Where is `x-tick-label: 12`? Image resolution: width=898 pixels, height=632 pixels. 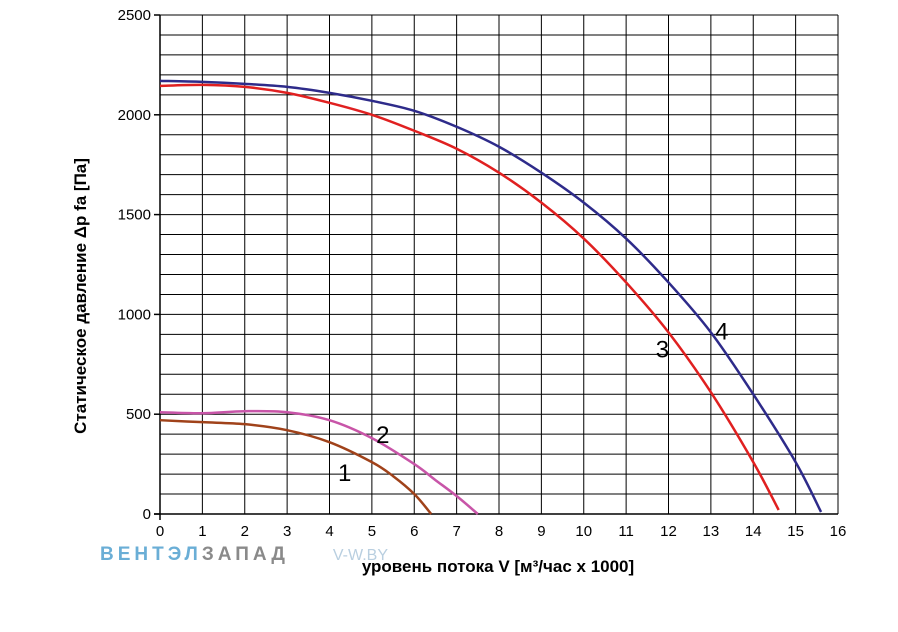
x-tick-label: 12 is located at coordinates (668, 531).